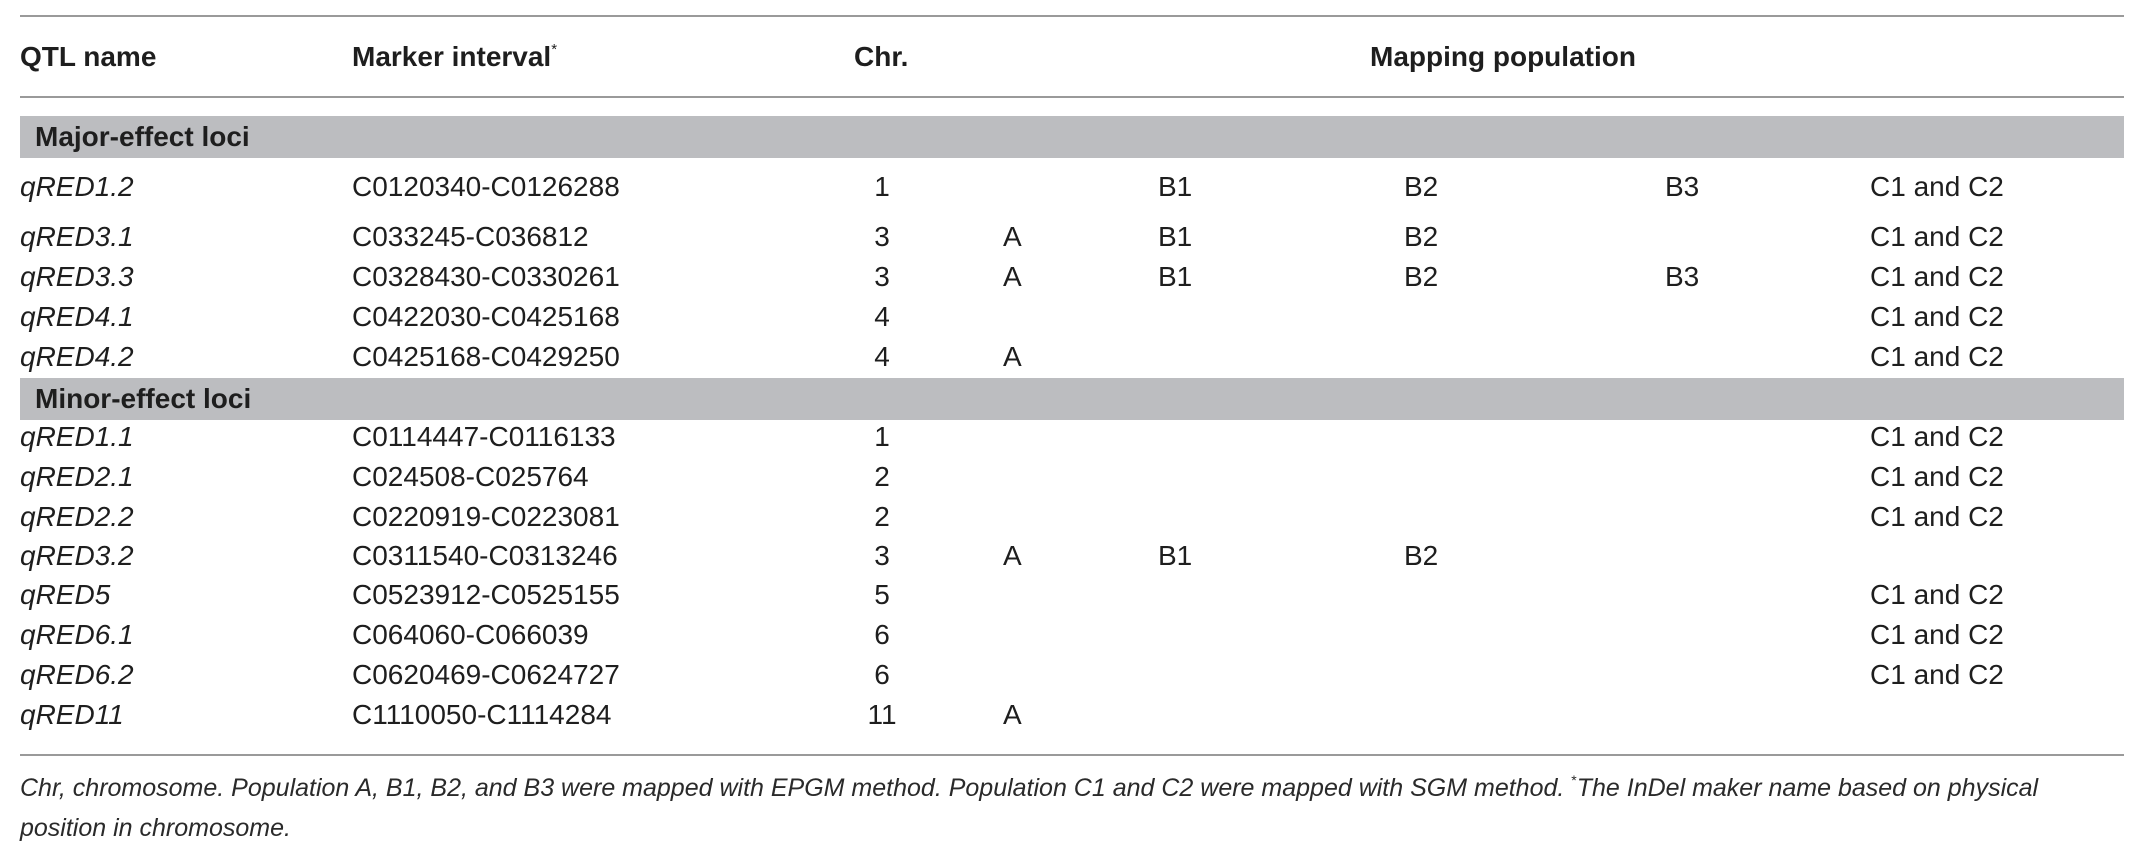  I want to click on qtl-name-cell: qRED3.1, so click(77, 236).